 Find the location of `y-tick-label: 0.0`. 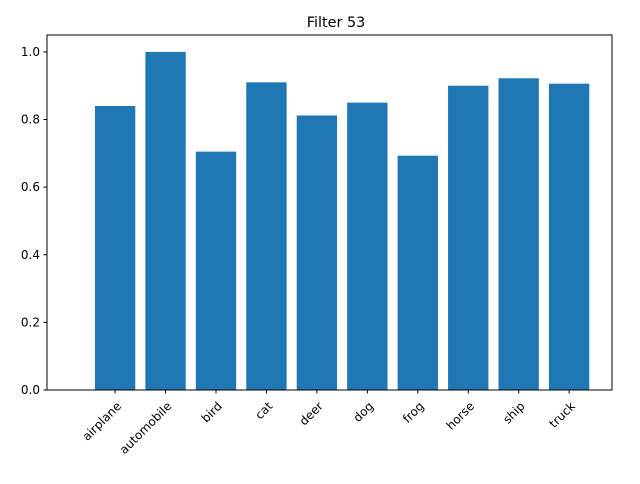

y-tick-label: 0.0 is located at coordinates (30, 390).